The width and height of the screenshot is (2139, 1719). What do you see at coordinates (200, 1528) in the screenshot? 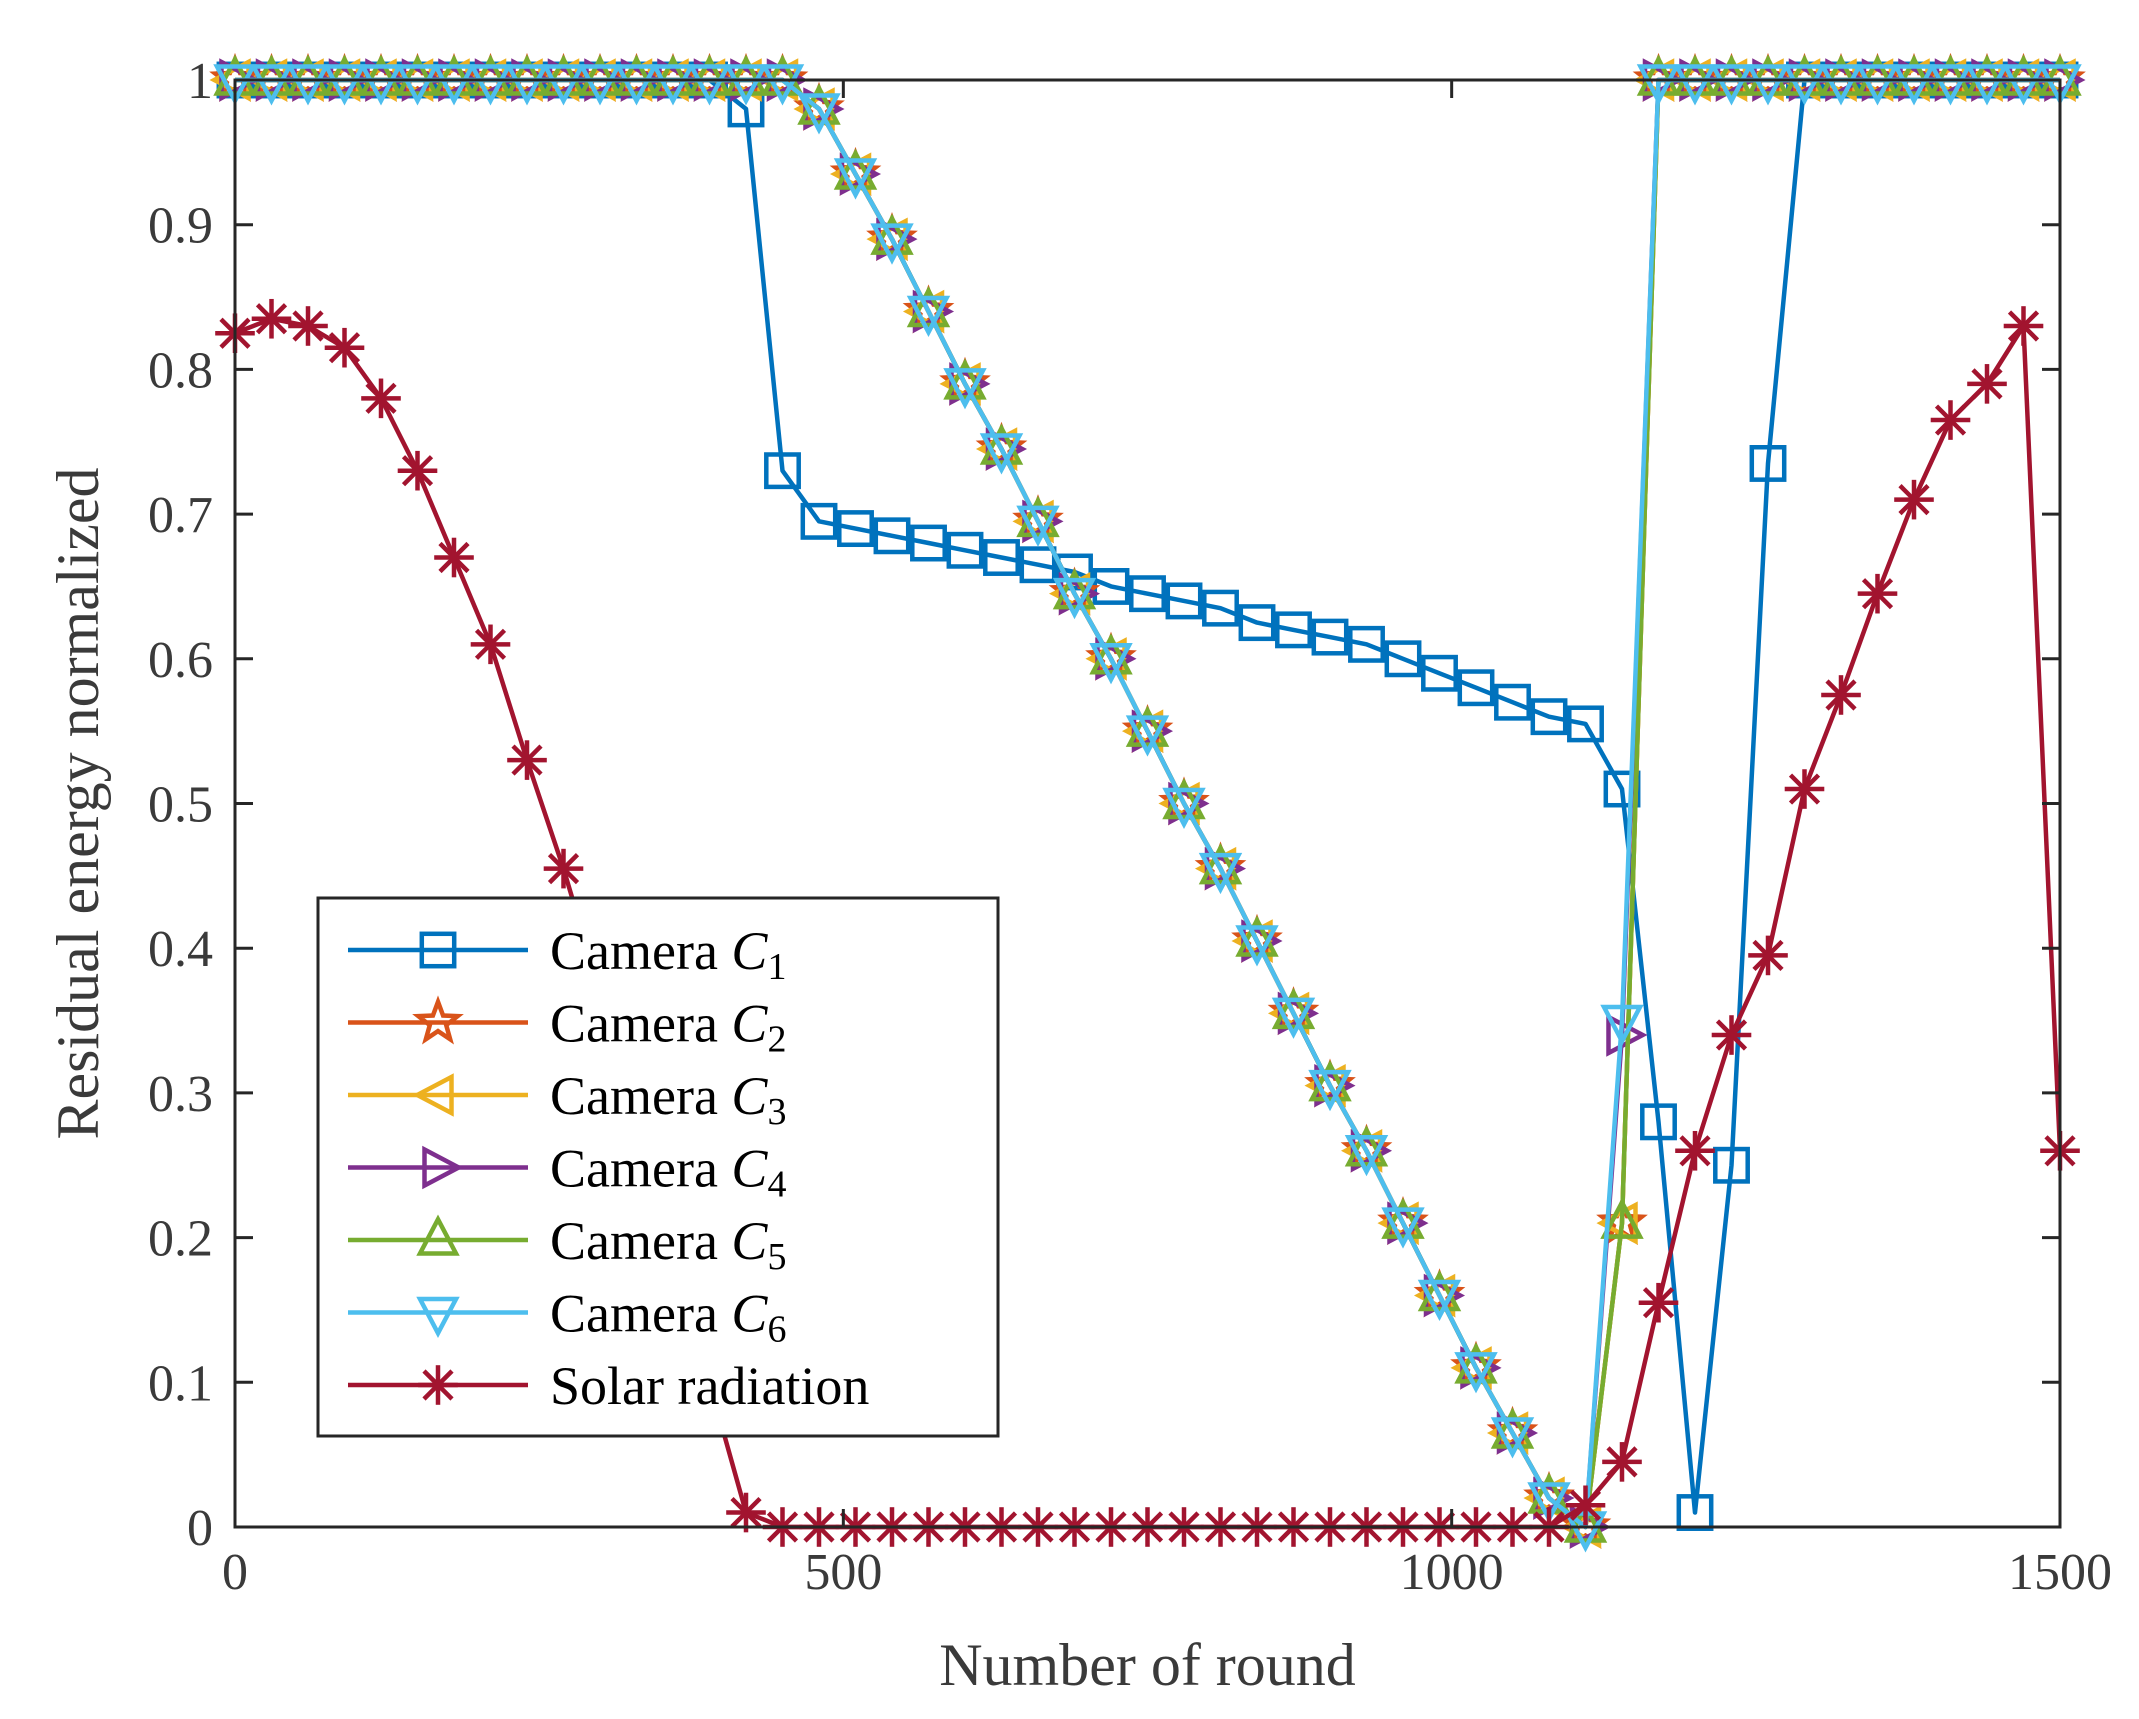
I see `y-tick-label: 0` at bounding box center [200, 1528].